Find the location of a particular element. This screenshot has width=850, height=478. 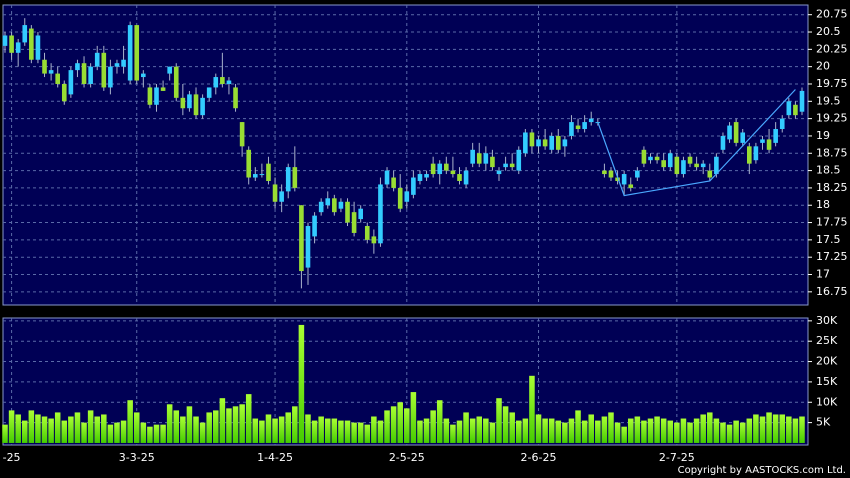

y2-tick-label: 20K is located at coordinates (827, 361).